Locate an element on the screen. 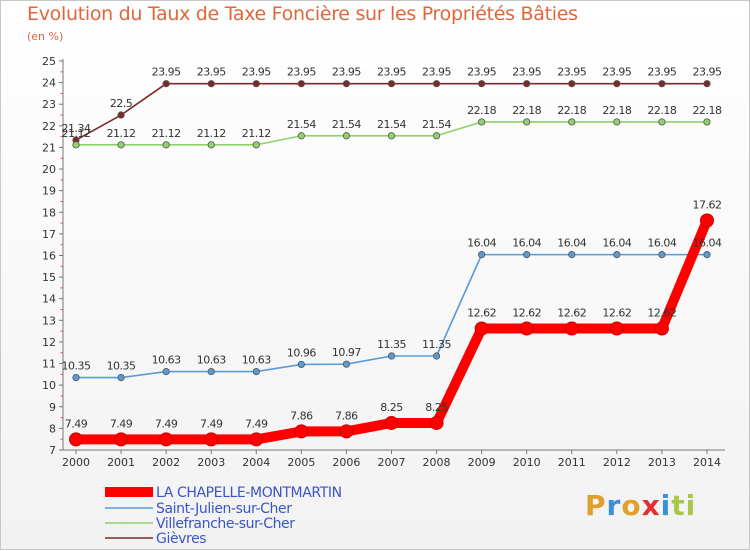 This screenshot has width=750, height=551. y-tick-label: 23 is located at coordinates (49, 104).